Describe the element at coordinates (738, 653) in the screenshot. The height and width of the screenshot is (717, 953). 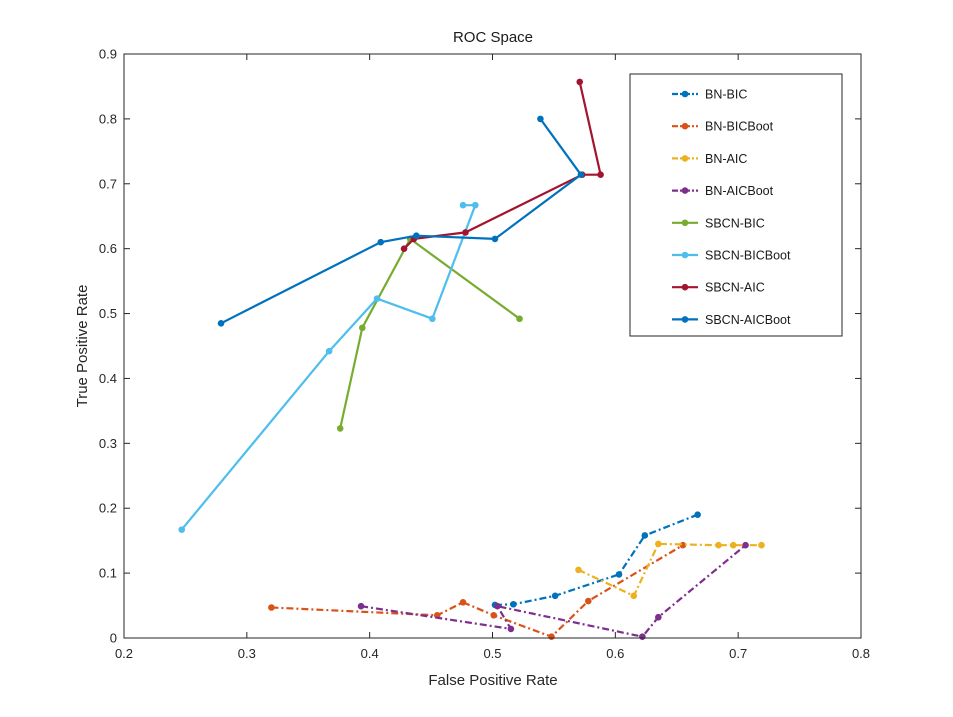
I see `x-tick-label: 0.7` at that location.